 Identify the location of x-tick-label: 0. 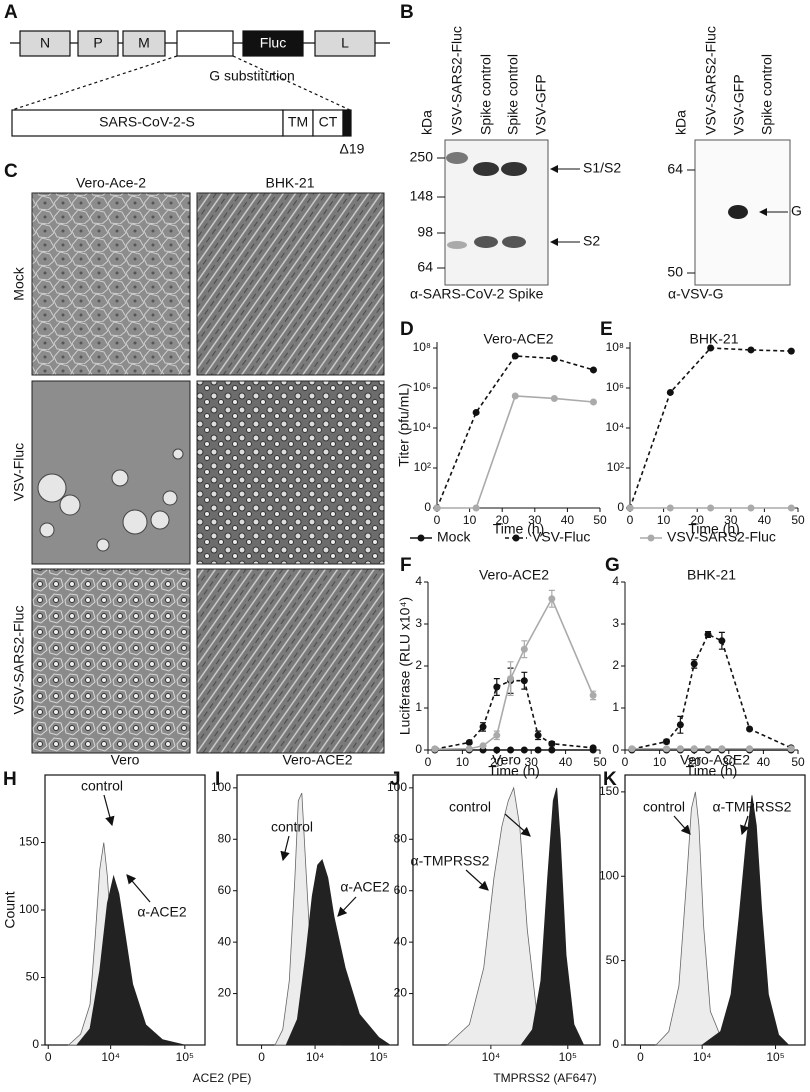
(428, 762).